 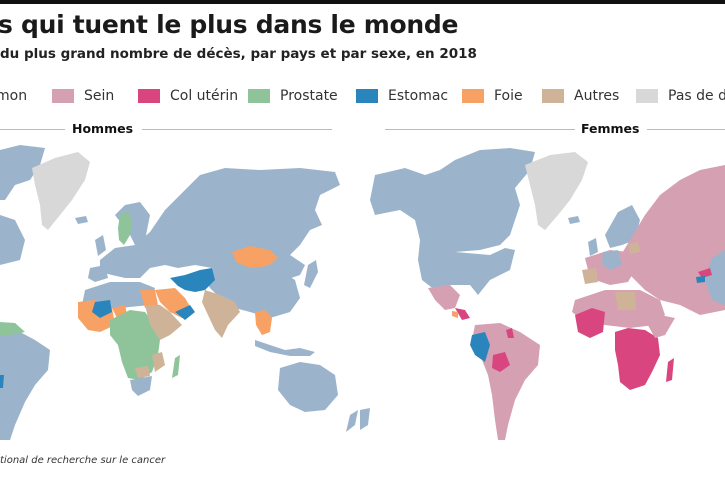 What do you see at coordinates (141, 386) in the screenshot?
I see `region-south-africa` at bounding box center [141, 386].